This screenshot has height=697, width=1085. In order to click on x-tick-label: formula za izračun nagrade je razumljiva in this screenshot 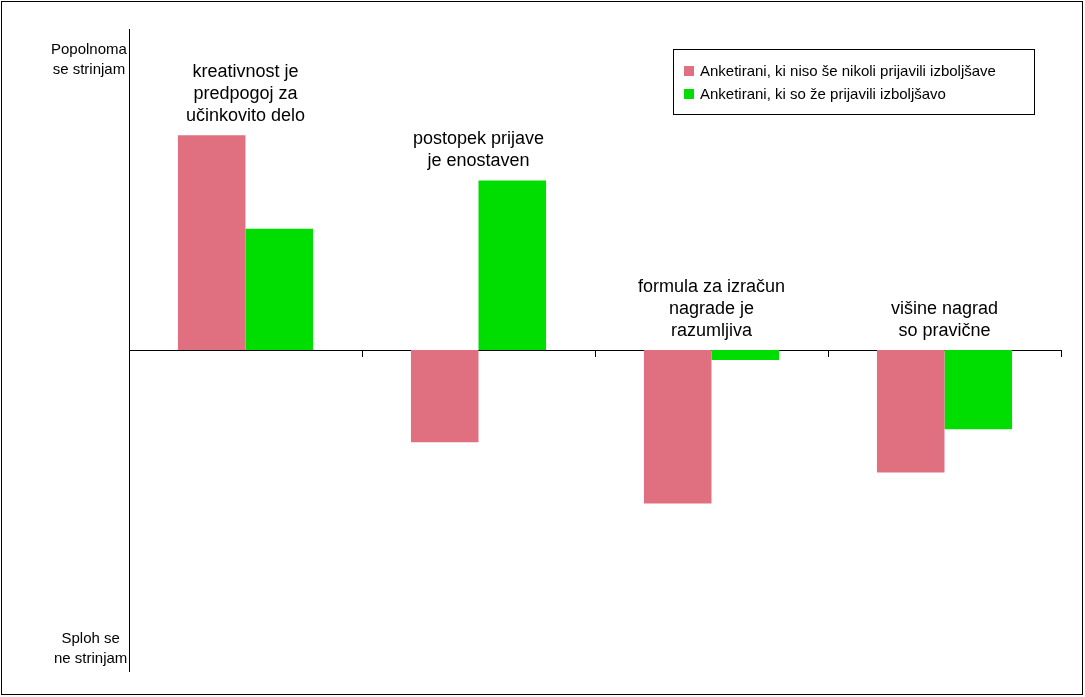, I will do `click(711, 308)`.